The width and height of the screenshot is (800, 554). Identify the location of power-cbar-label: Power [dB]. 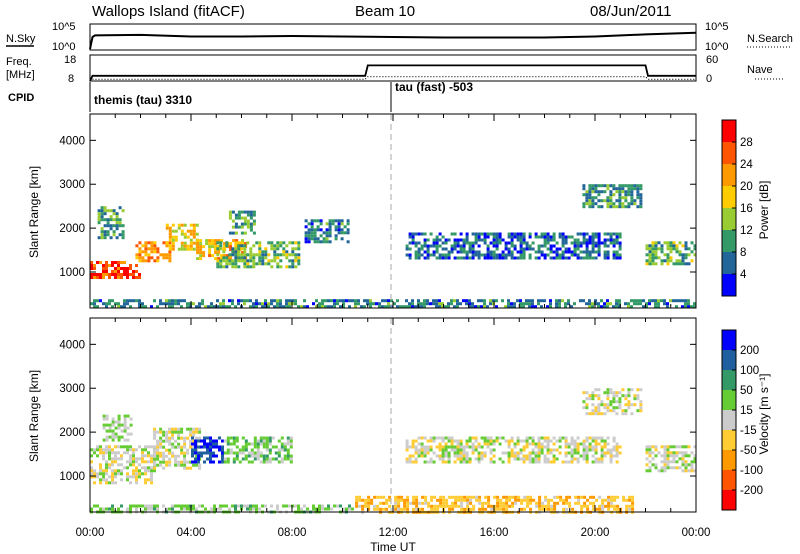
(764, 210).